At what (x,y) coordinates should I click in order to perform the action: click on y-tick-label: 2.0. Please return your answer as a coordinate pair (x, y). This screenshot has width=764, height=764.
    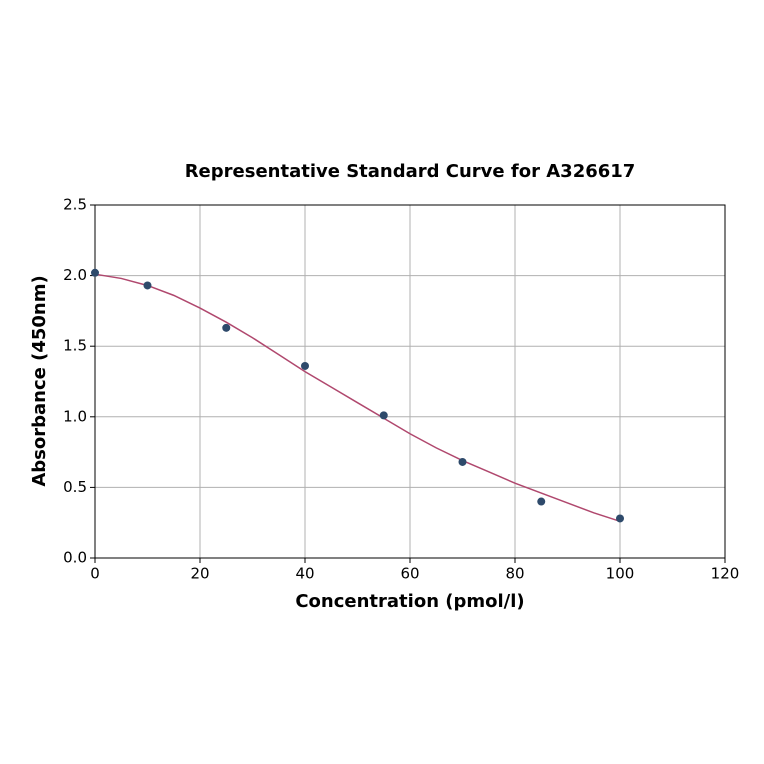
    Looking at the image, I should click on (75, 275).